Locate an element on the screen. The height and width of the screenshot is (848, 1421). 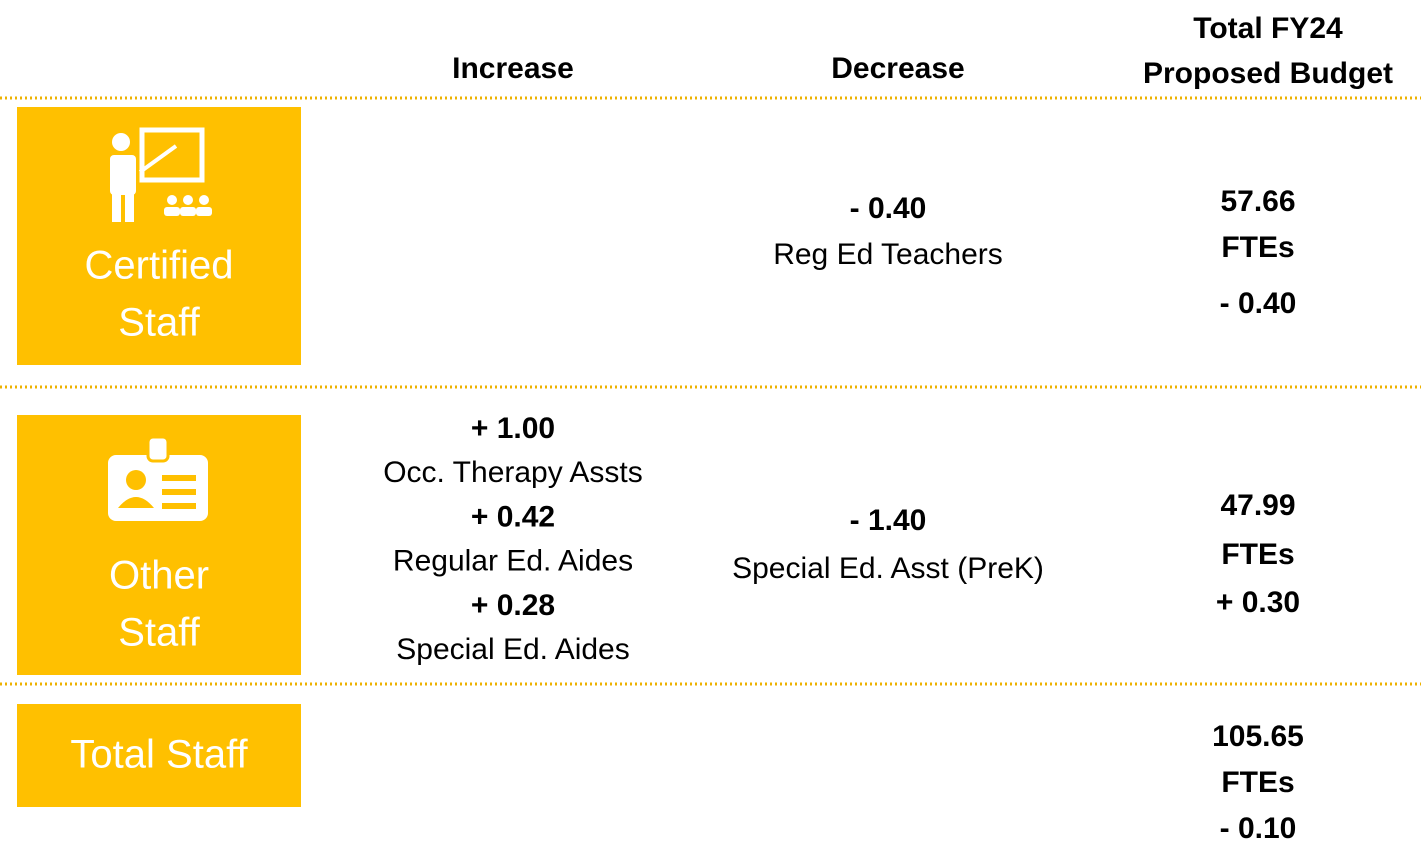
decrease-name: Reg Ed Teachers is located at coordinates (888, 254).